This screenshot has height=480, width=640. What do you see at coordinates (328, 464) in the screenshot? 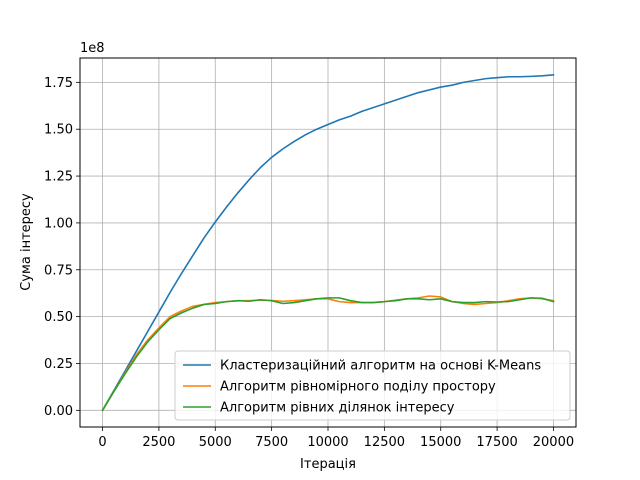
I see `x-axis-label: Ітерація` at bounding box center [328, 464].